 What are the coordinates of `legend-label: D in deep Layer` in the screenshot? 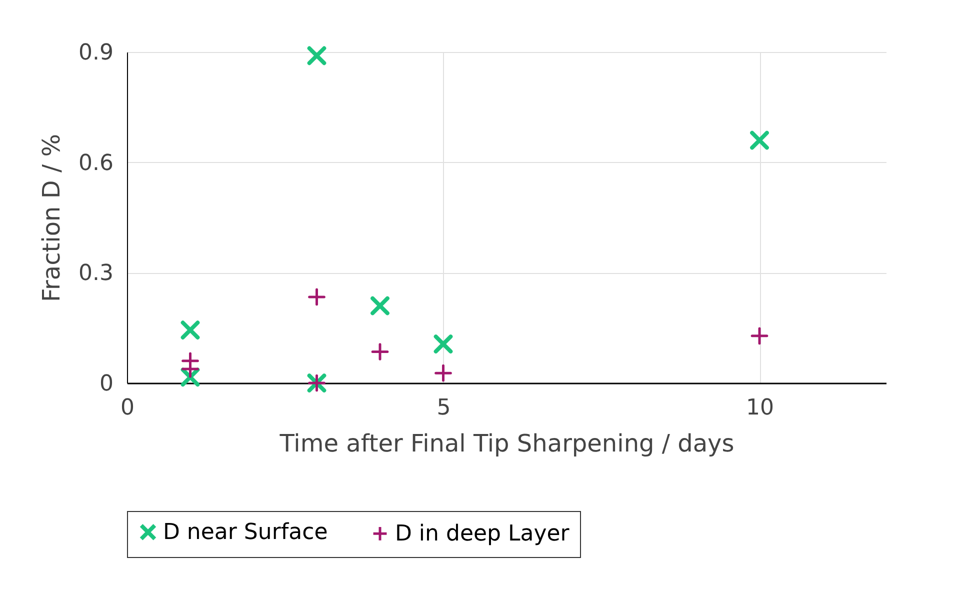 It's located at (482, 534).